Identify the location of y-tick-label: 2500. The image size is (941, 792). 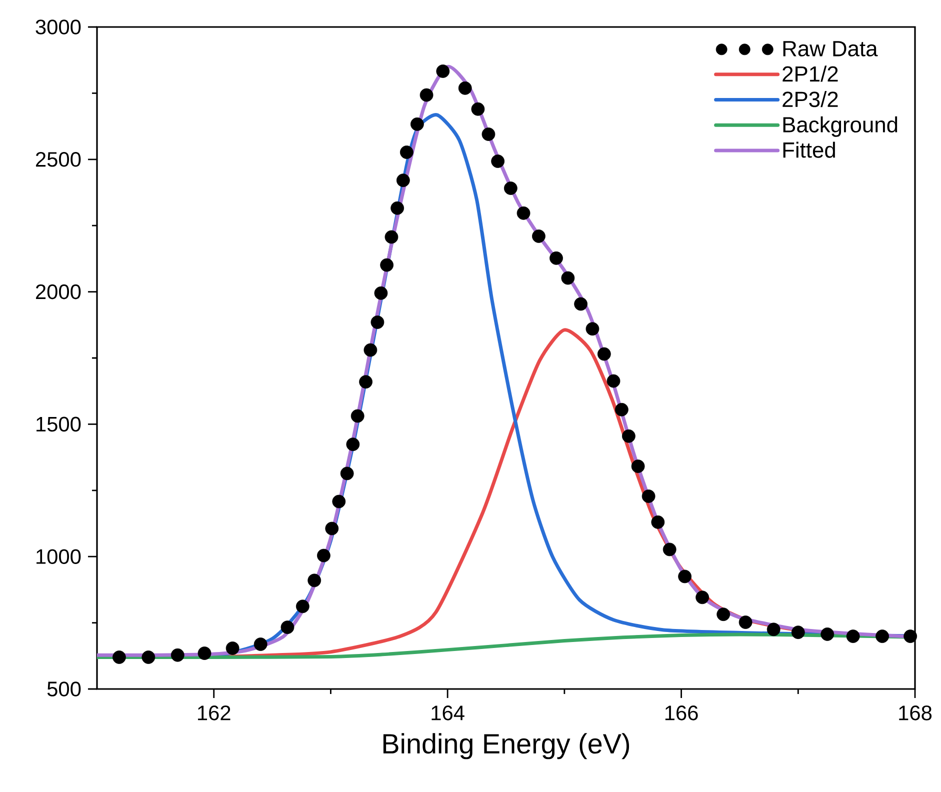
(58, 159).